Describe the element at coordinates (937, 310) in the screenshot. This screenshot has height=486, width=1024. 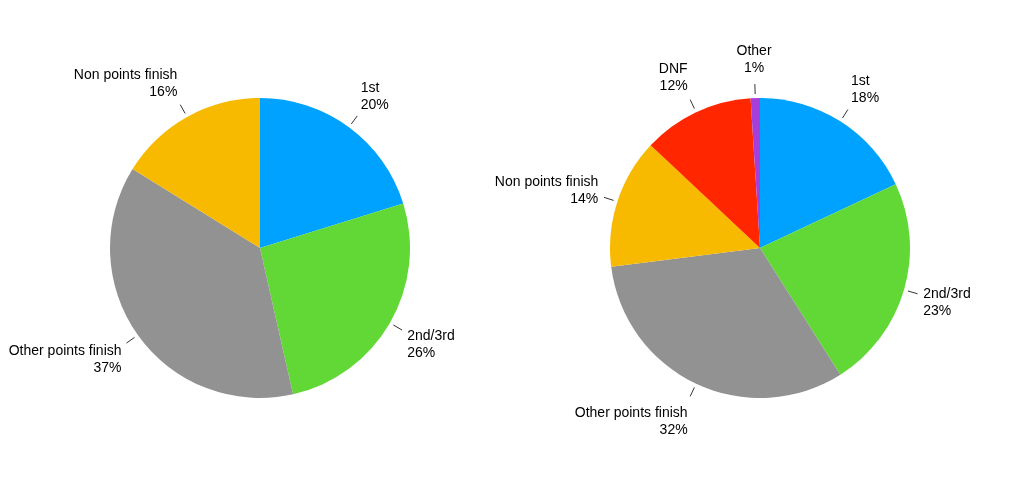
I see `data-label: 23%` at that location.